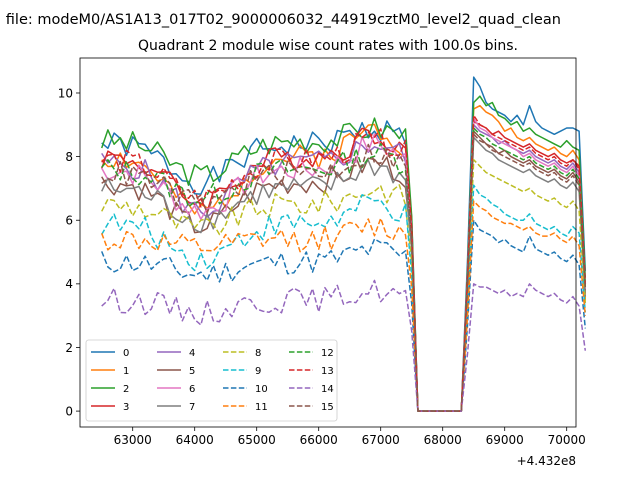  What do you see at coordinates (443, 440) in the screenshot?
I see `x-tick-label: 68000` at bounding box center [443, 440].